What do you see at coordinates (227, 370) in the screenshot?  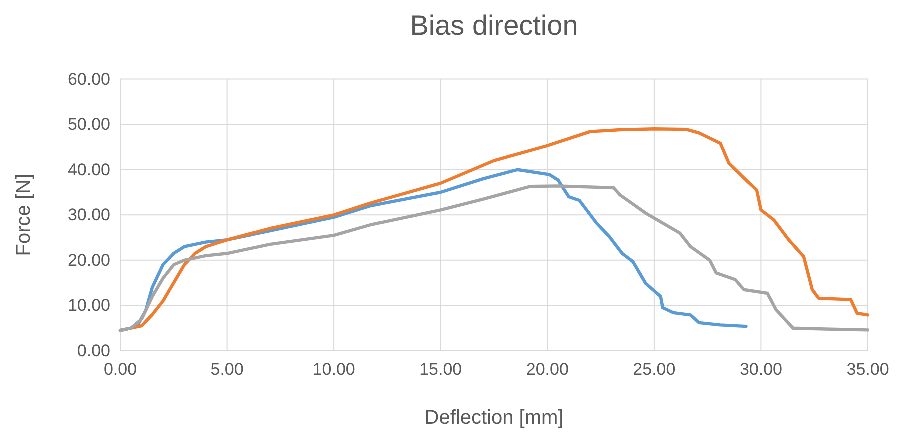 I see `x-tick-label: 5.00` at bounding box center [227, 370].